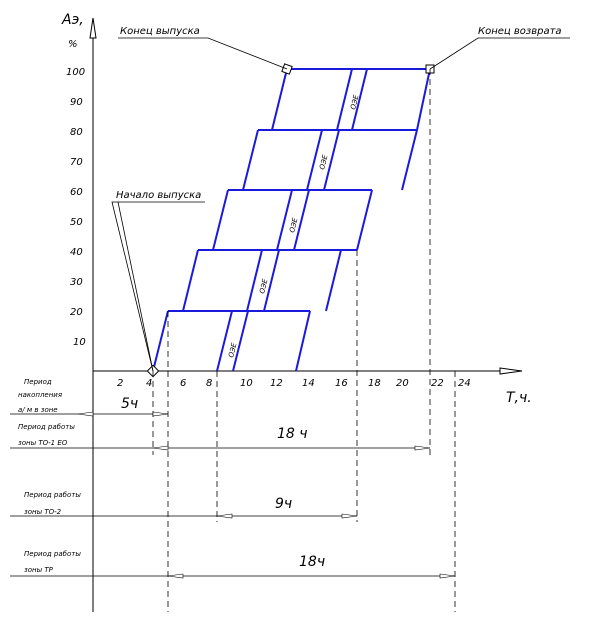 This screenshot has width=591, height=636. What do you see at coordinates (76, 102) in the screenshot?
I see `y-tick: 90` at bounding box center [76, 102].